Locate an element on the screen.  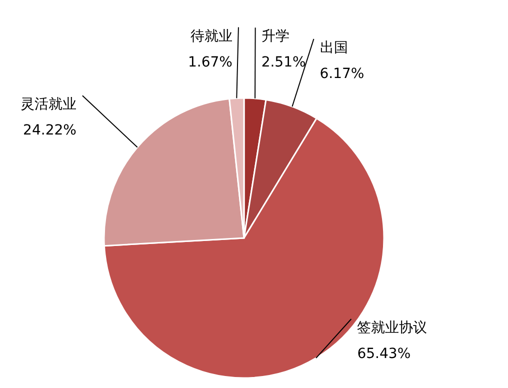
data-label: 6.17% is located at coordinates (342, 74).